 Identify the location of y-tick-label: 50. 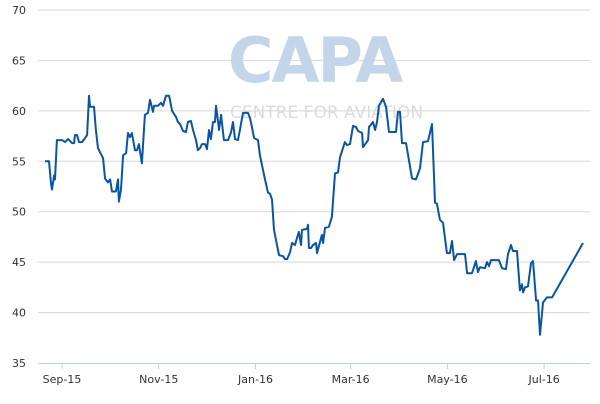
(19, 212).